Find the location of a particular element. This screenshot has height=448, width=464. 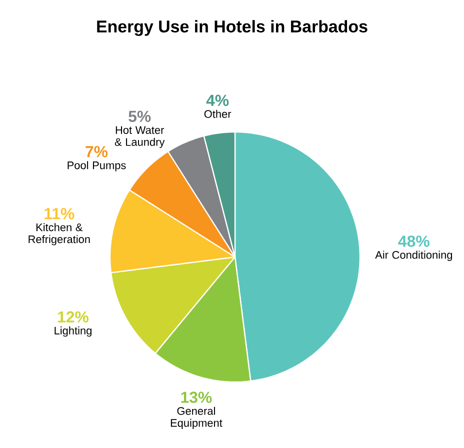

slice-label: Hot Water & Laundry is located at coordinates (139, 137).